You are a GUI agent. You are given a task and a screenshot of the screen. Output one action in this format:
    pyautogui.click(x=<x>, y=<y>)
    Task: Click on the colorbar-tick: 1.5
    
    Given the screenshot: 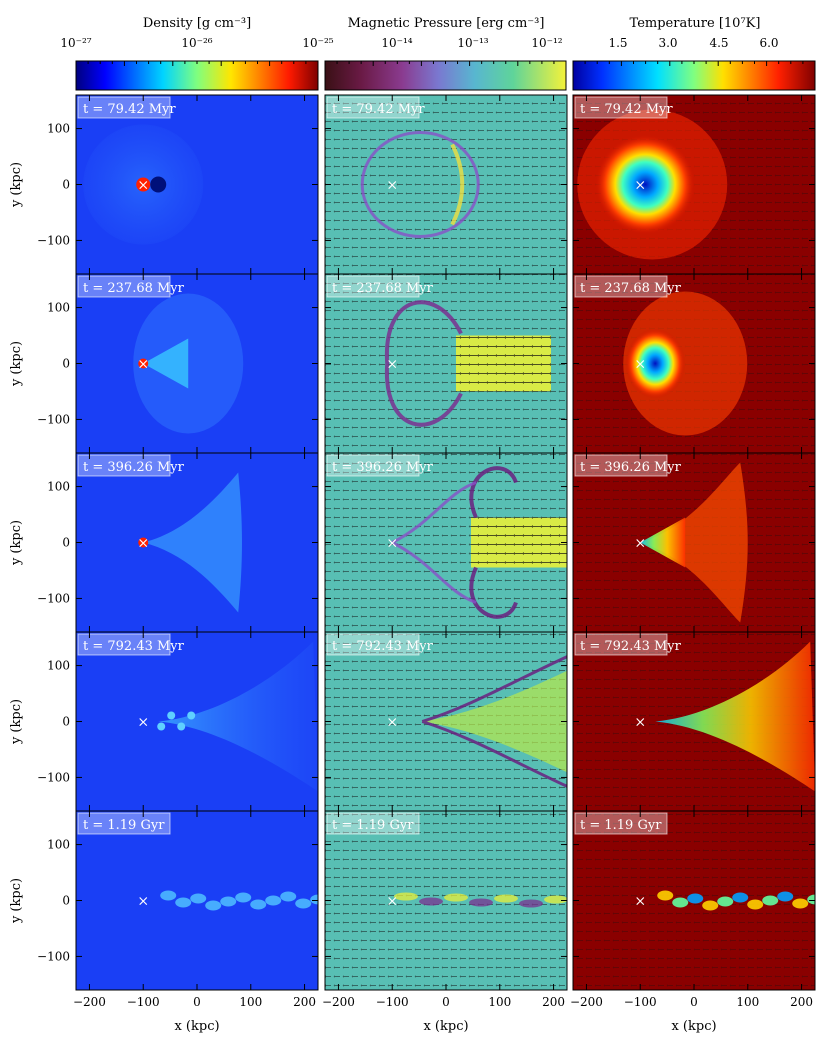 What is the action you would take?
    pyautogui.click(x=617, y=43)
    